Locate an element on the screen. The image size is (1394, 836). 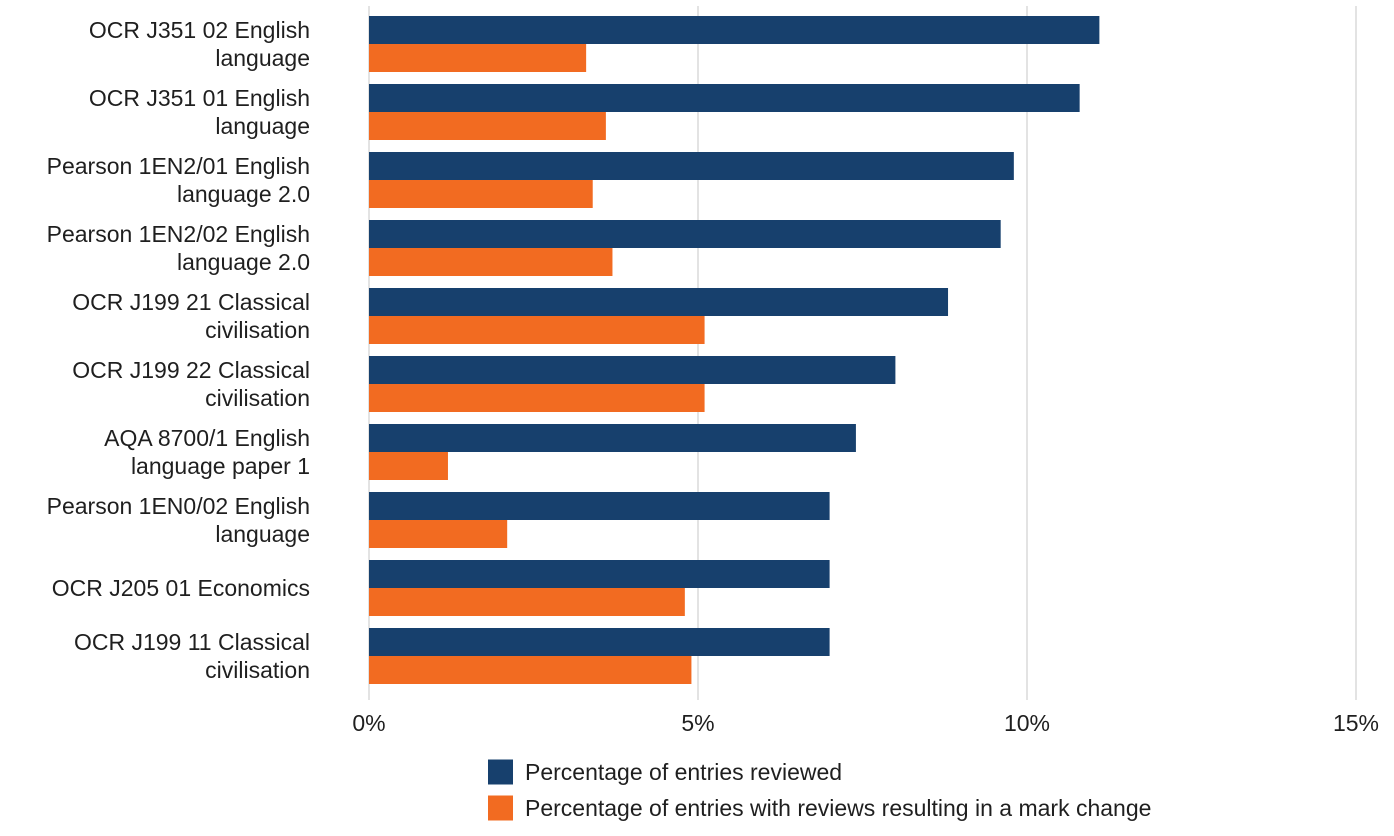
x-tick-label: 0% is located at coordinates (368, 723).